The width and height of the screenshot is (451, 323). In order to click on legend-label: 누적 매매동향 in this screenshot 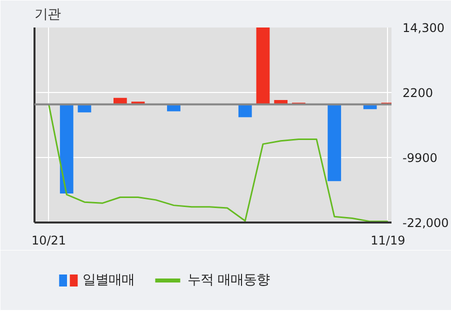, I will do `click(228, 280)`.